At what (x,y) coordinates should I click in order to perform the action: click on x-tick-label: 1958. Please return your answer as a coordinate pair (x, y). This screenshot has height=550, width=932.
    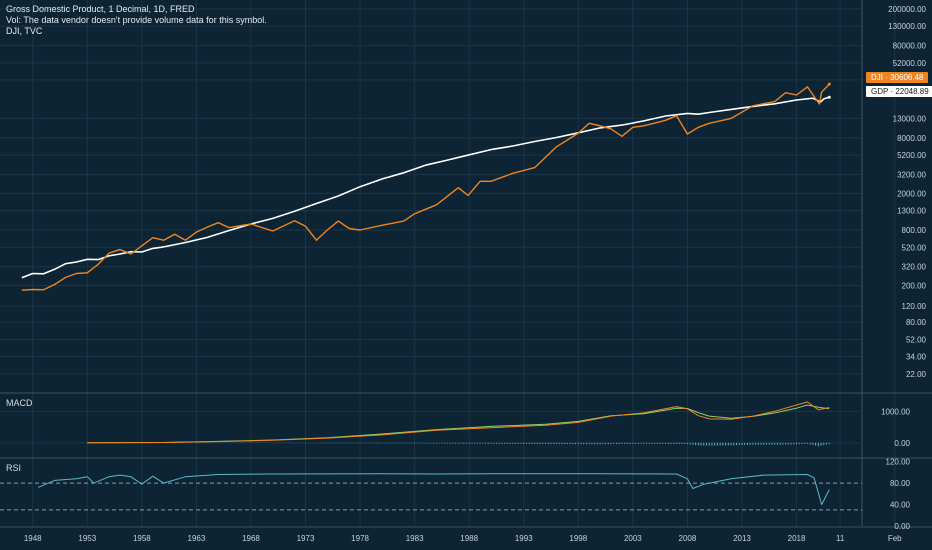
    Looking at the image, I should click on (142, 538).